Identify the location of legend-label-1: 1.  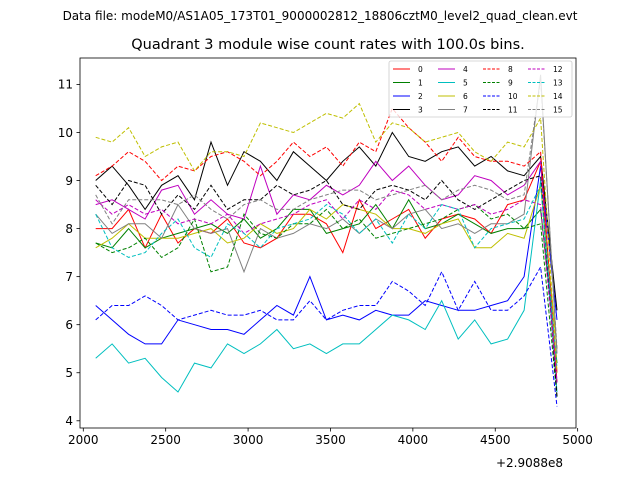
(420, 82).